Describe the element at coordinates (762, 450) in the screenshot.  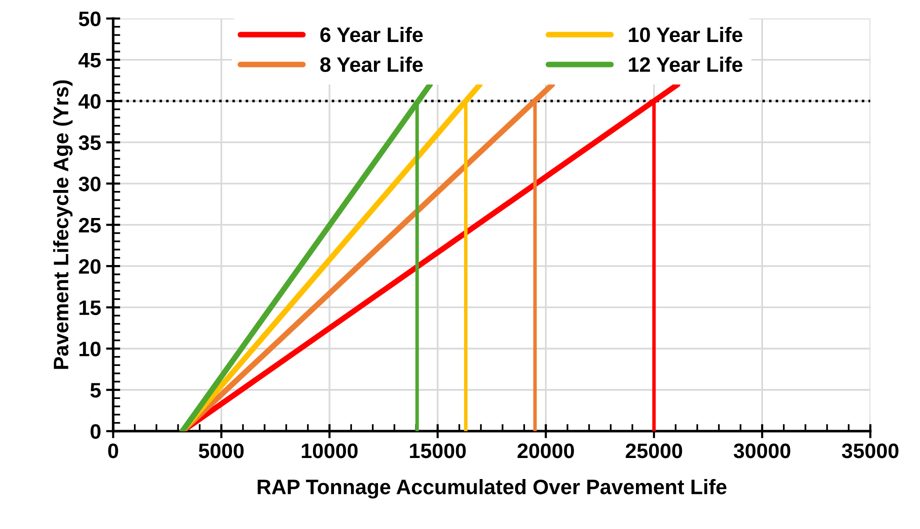
I see `x-tick-label: 30000` at that location.